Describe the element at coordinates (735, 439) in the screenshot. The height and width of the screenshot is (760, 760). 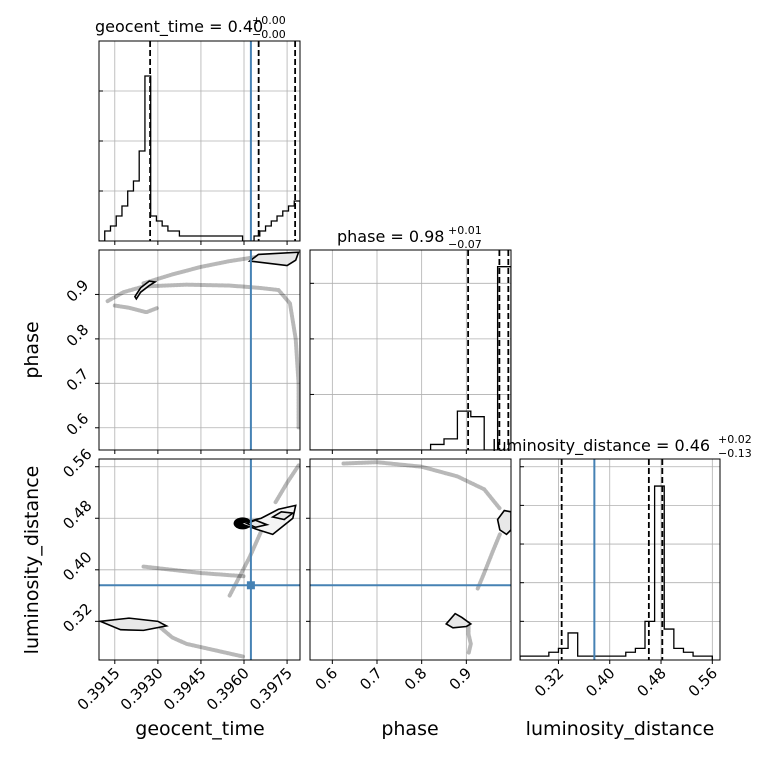
I see `title-luminosity-distance-plus: +0.02` at that location.